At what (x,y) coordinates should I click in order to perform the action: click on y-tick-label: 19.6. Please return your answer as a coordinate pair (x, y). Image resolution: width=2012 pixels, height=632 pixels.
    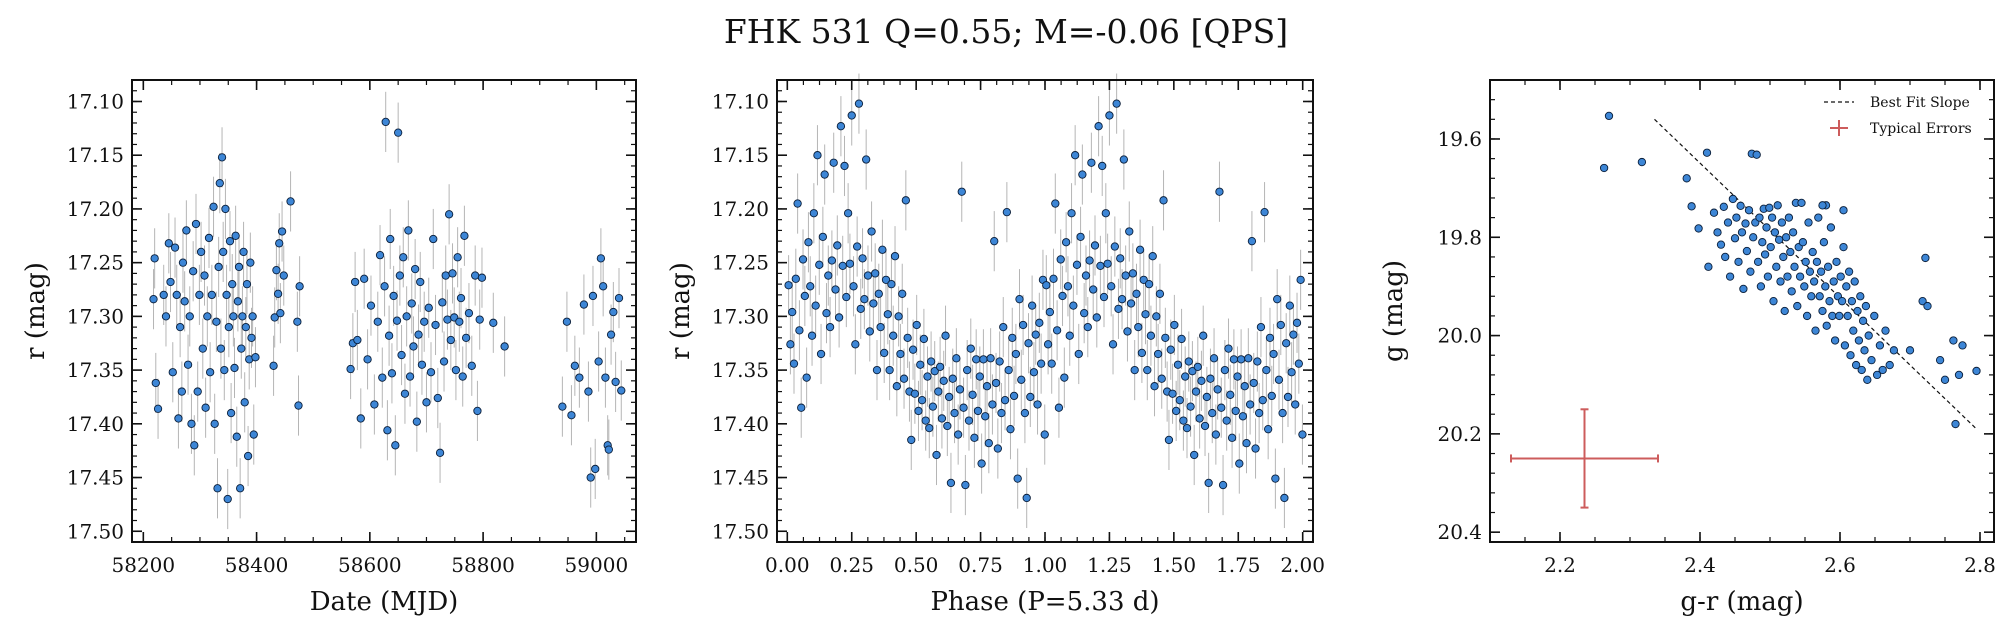
    Looking at the image, I should click on (1459, 139).